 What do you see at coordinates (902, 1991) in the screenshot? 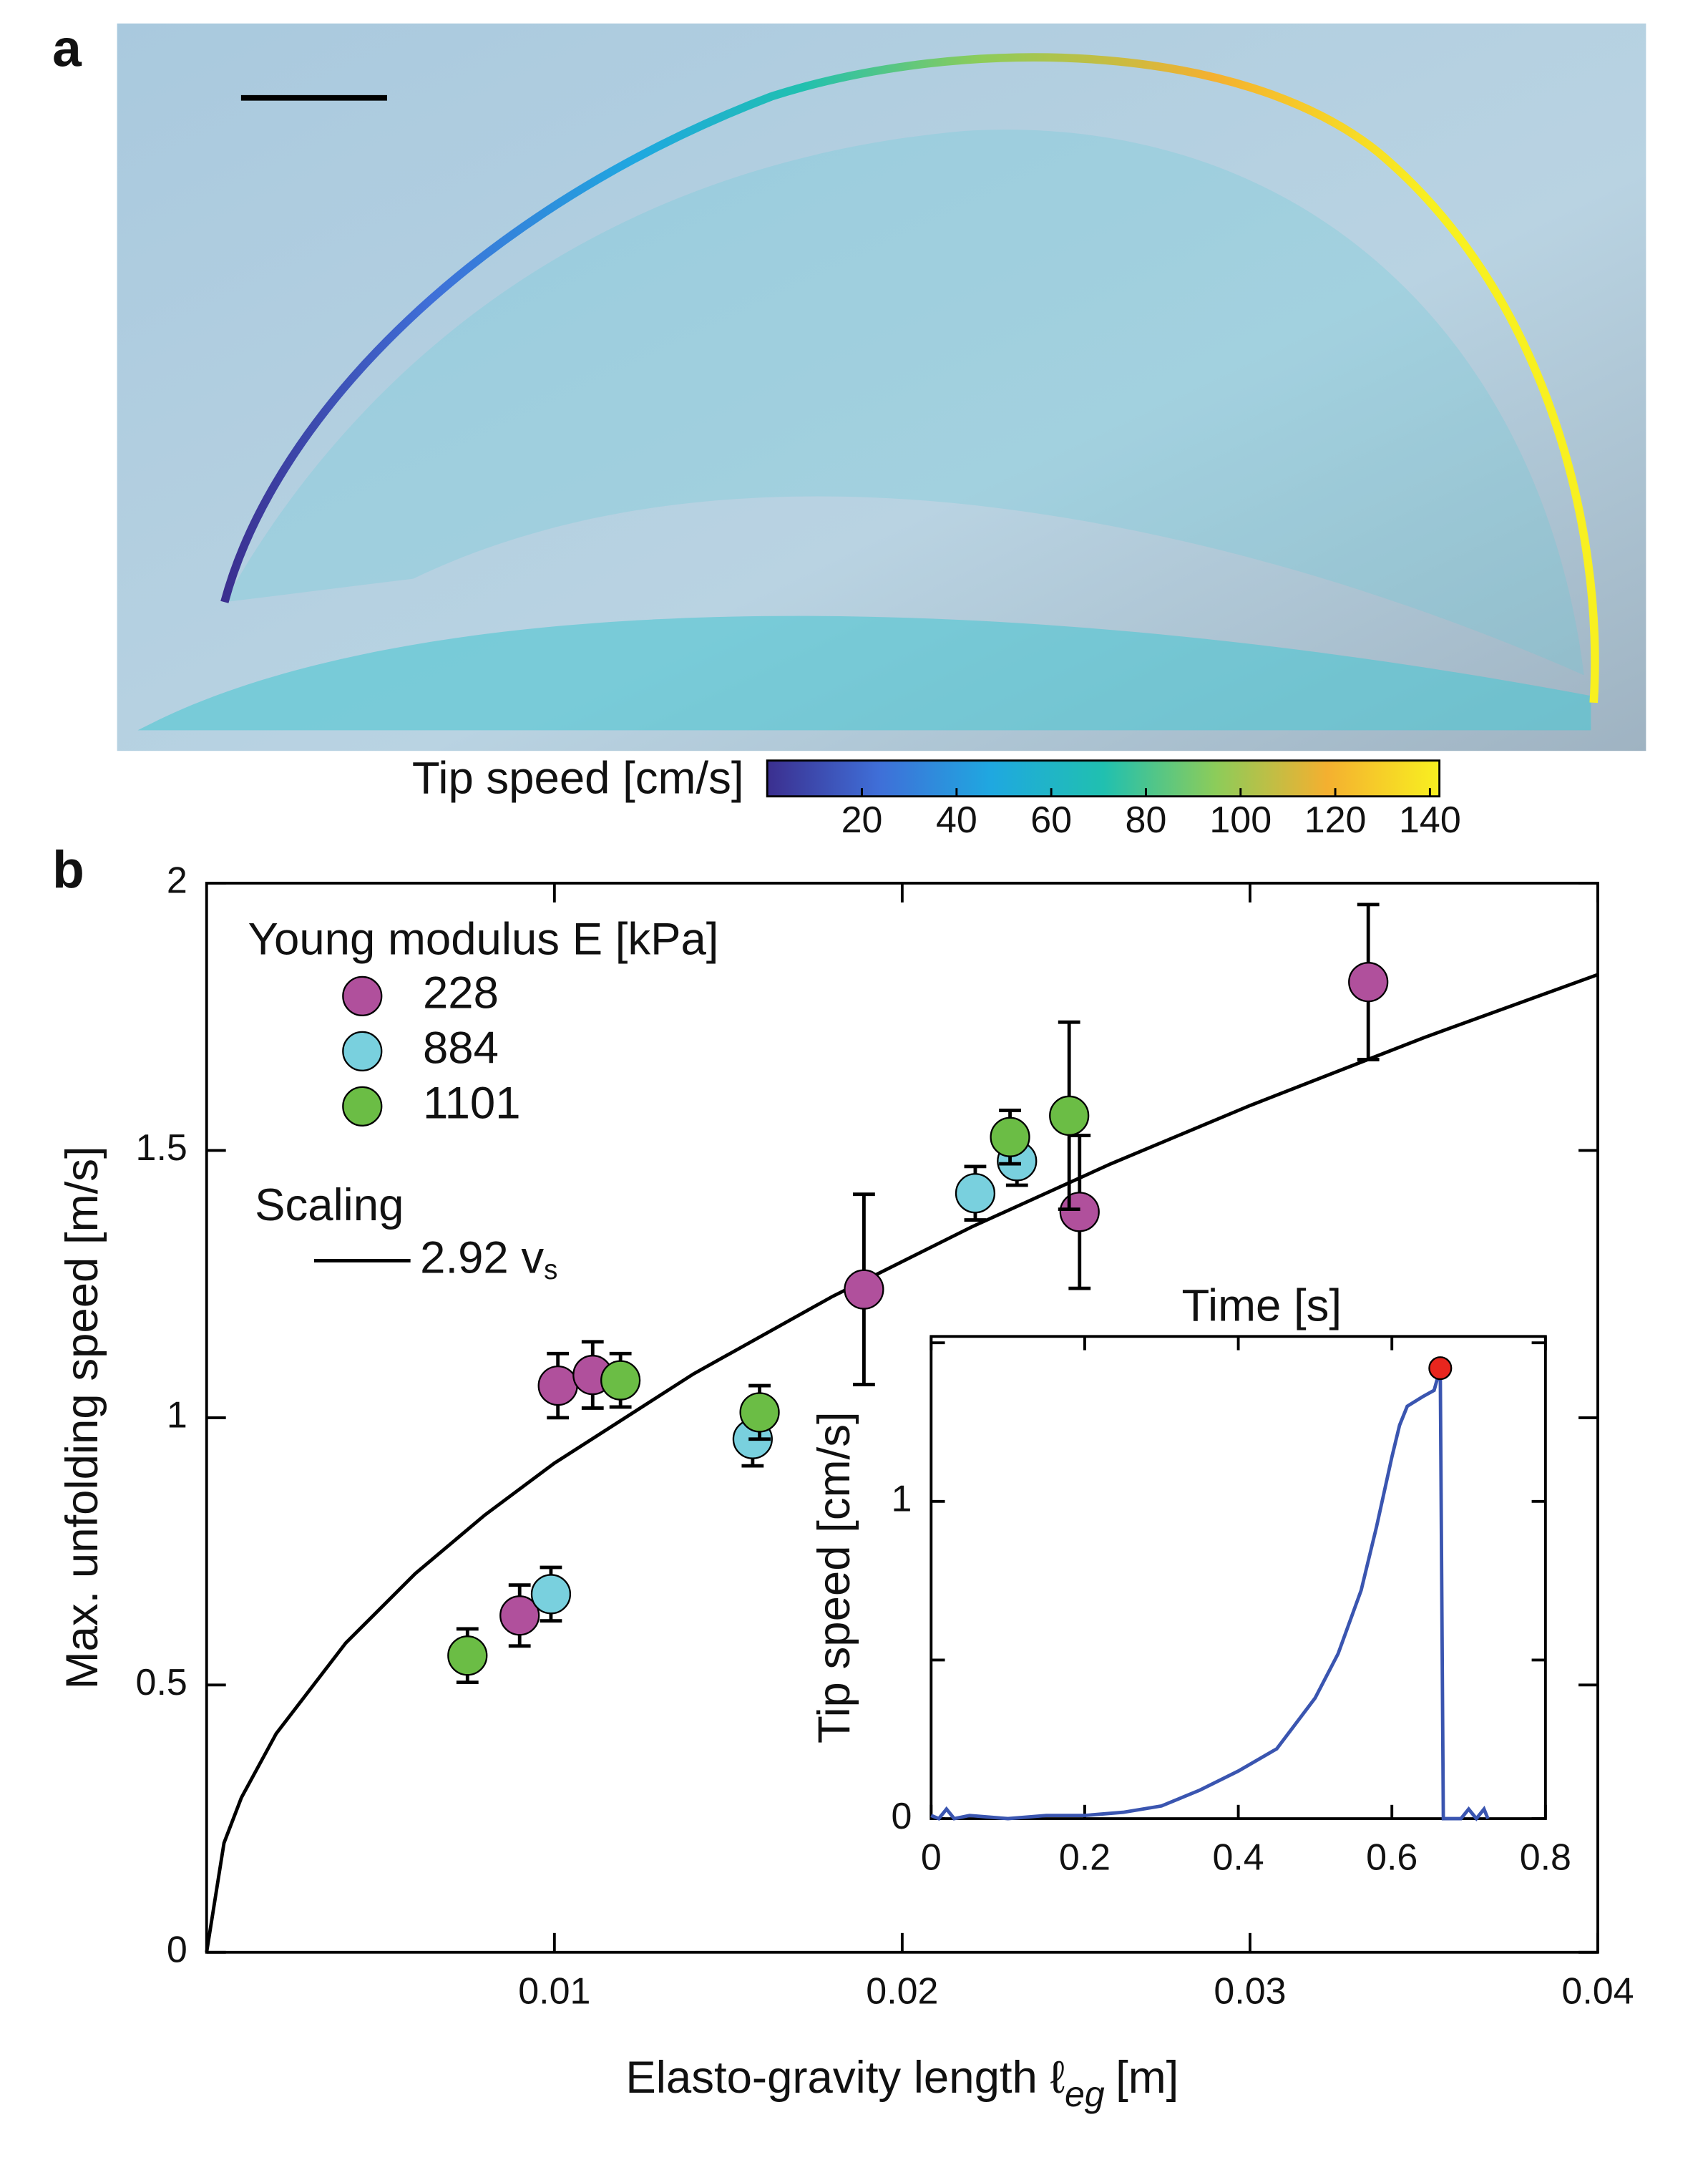
I see `x-tick-label: 0.02` at bounding box center [902, 1991].